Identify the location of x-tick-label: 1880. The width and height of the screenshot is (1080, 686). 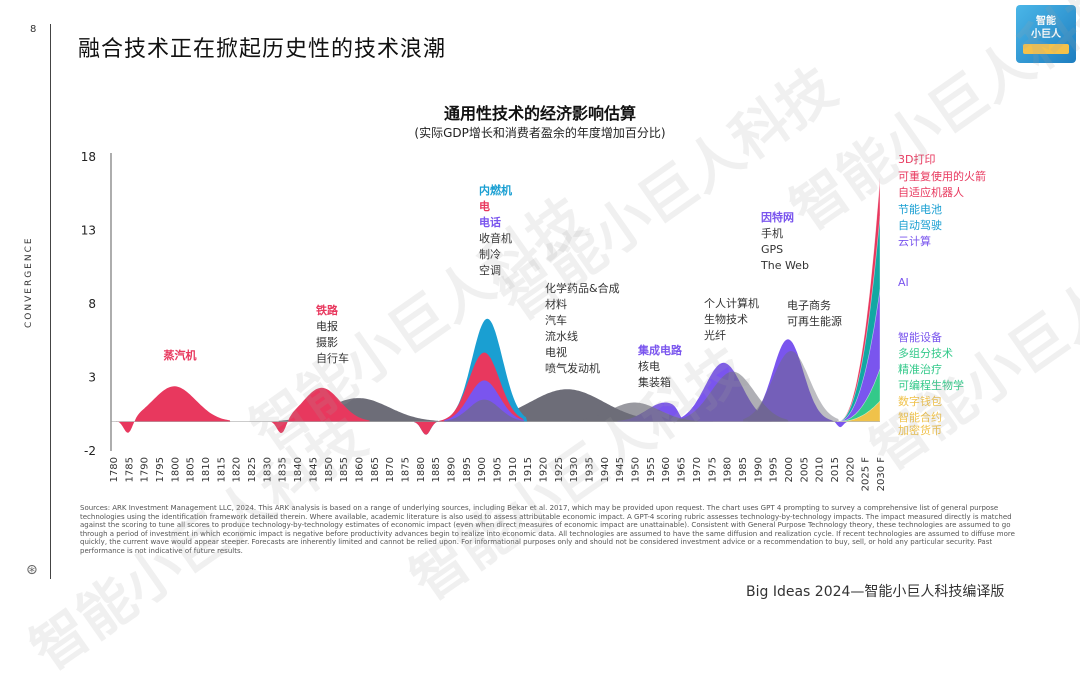
(421, 469).